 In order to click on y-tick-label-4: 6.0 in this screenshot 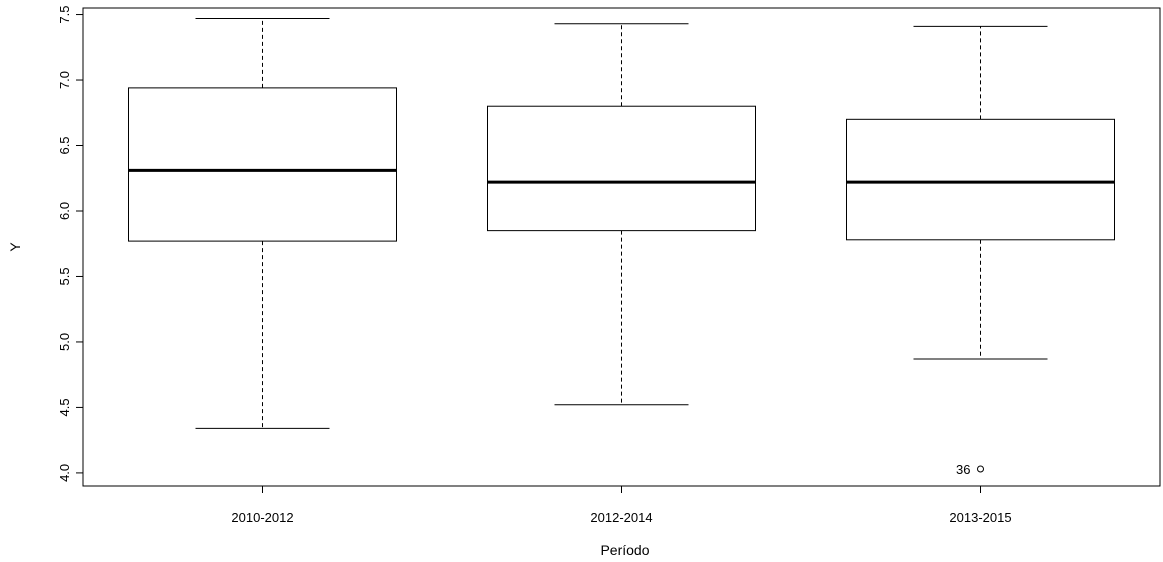, I will do `click(64, 211)`.